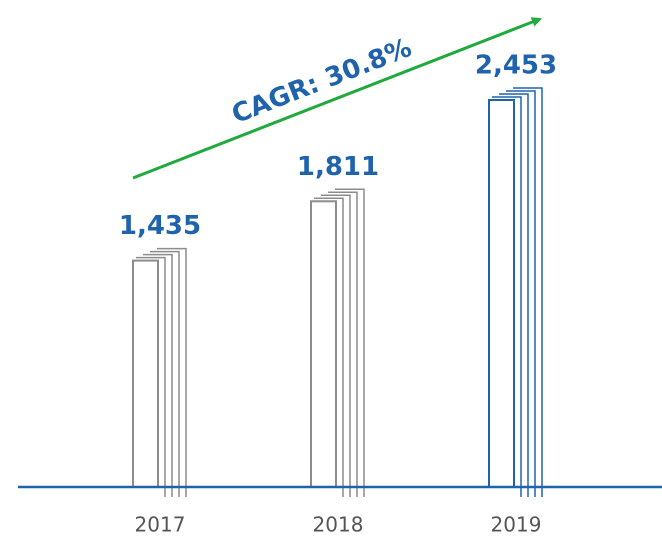 This screenshot has width=662, height=537. Describe the element at coordinates (338, 525) in the screenshot. I see `x-tick-label: 2018` at that location.